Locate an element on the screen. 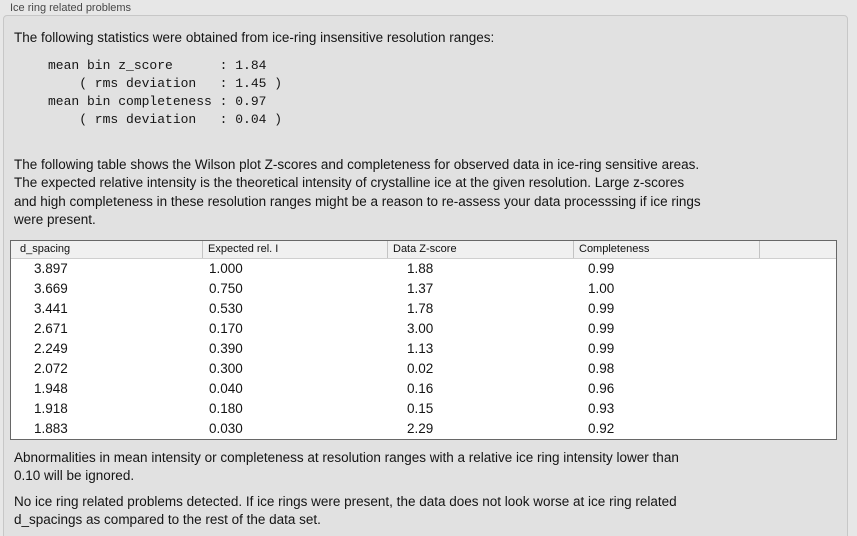 The width and height of the screenshot is (857, 536). cell-d-spacing: 1.918 is located at coordinates (51, 408).